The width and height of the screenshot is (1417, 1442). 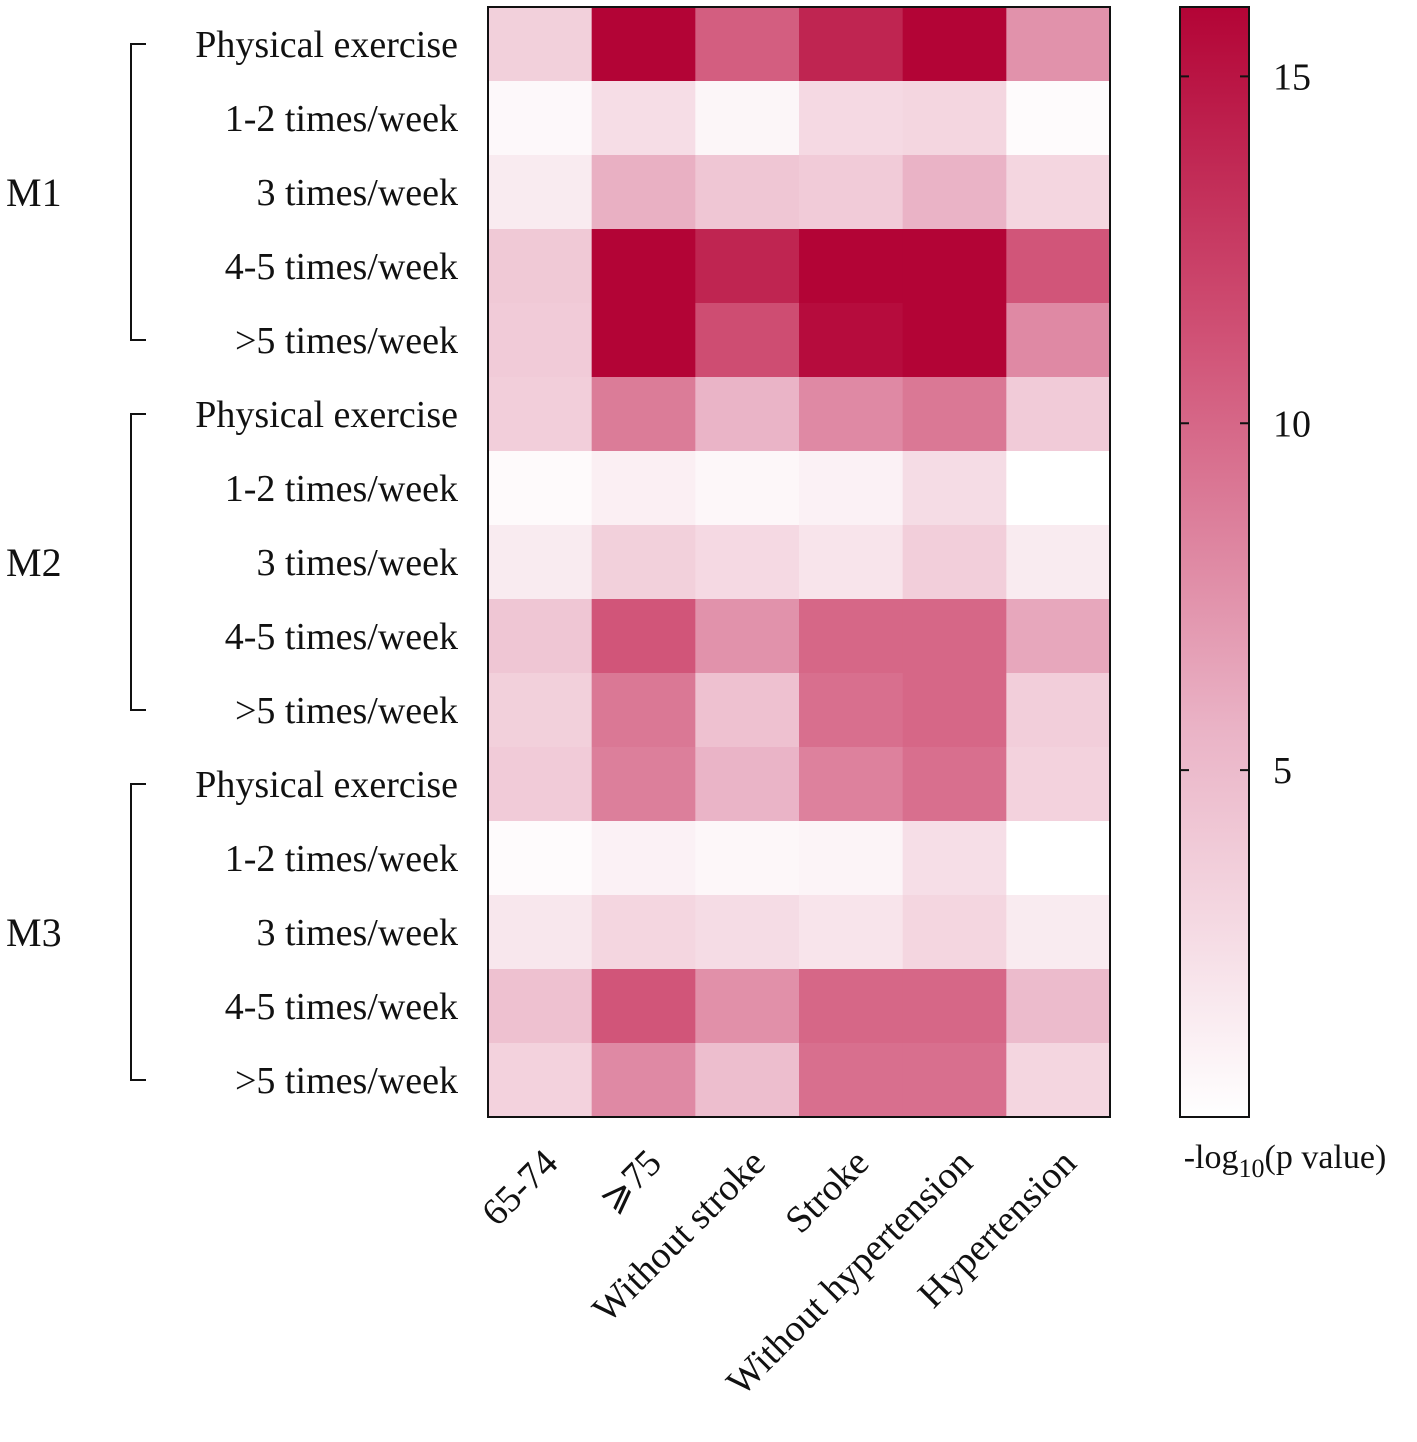 I want to click on colorbar-tick-label: 10, so click(x=1292, y=424).